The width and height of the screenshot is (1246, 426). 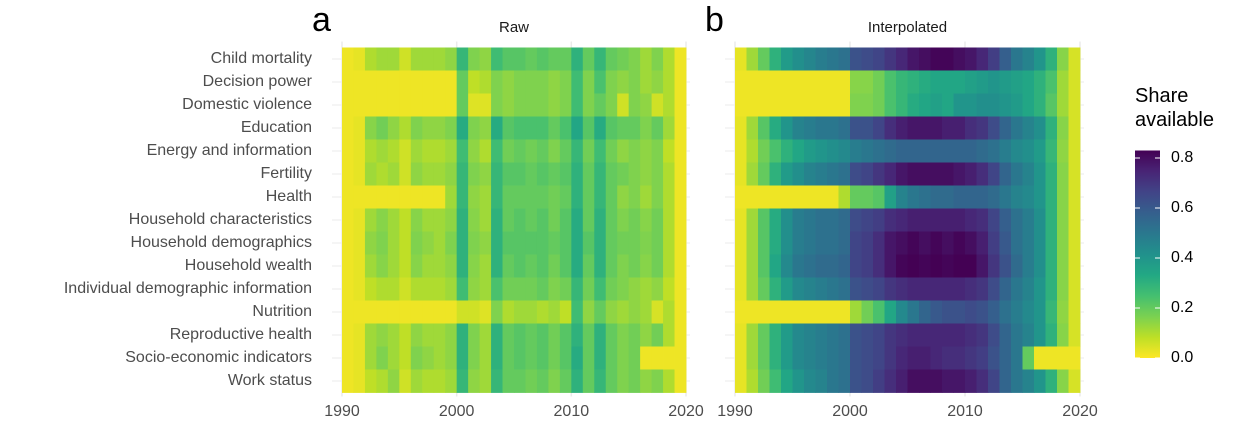 What do you see at coordinates (514, 27) in the screenshot?
I see `panel-title: Raw` at bounding box center [514, 27].